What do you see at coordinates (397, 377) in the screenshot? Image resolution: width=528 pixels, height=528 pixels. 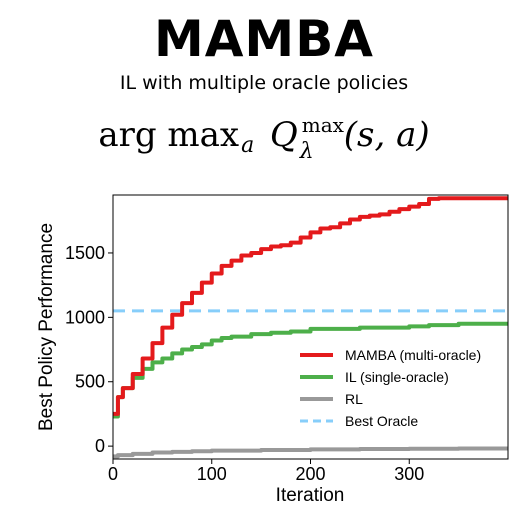 I see `legend-label: IL (single-oracle)` at bounding box center [397, 377].